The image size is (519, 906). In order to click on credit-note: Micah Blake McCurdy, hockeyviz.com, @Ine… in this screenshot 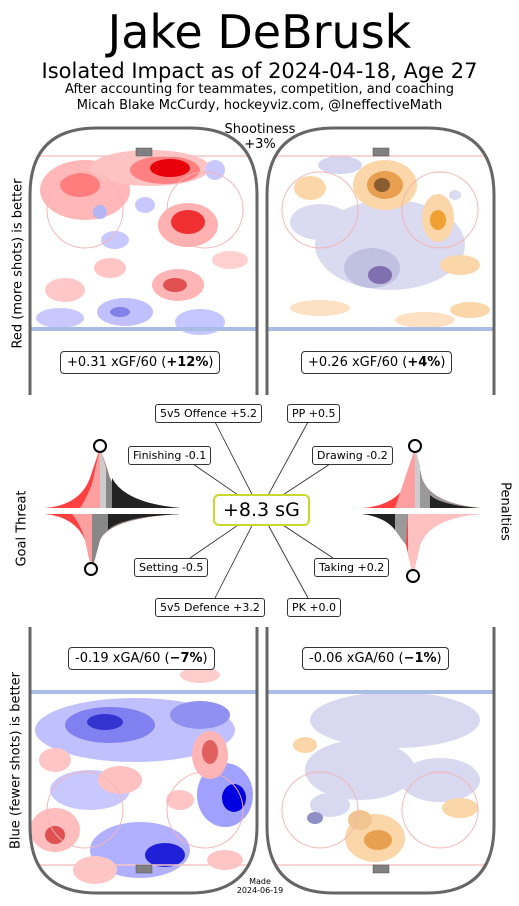, I will do `click(259, 105)`.